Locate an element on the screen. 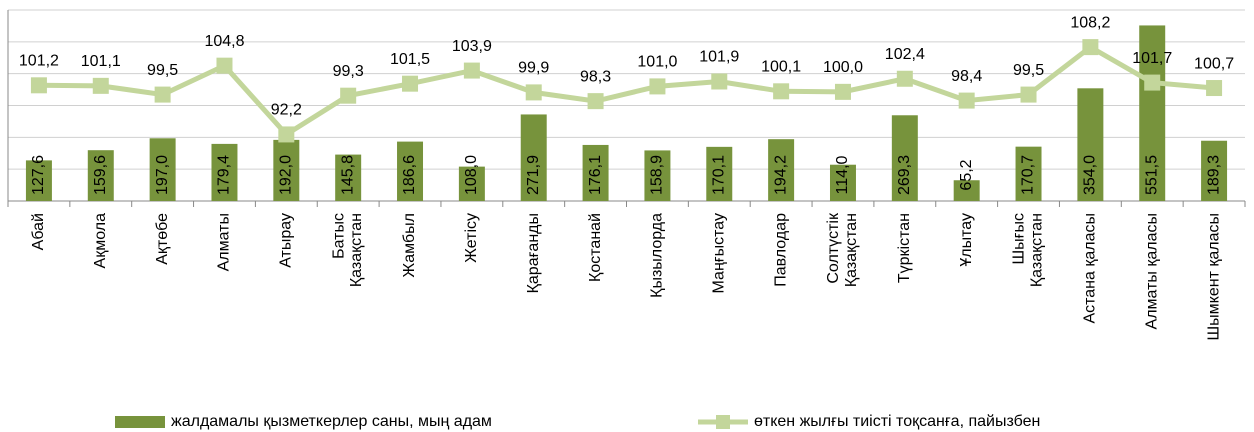  x-tick-label: Ақмола is located at coordinates (100, 241).